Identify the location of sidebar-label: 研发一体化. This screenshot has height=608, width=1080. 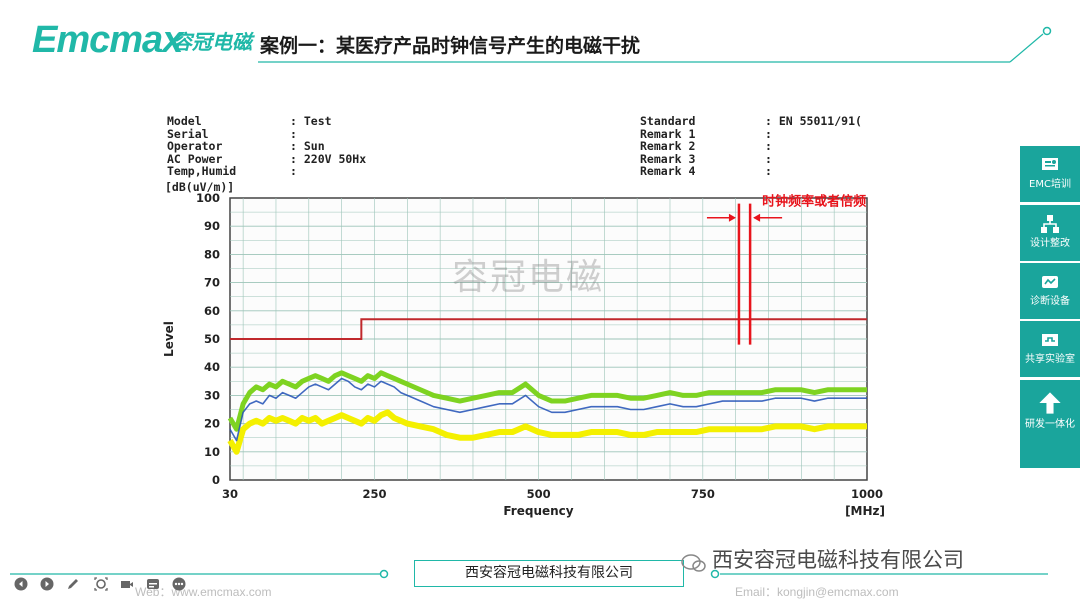
(1050, 424).